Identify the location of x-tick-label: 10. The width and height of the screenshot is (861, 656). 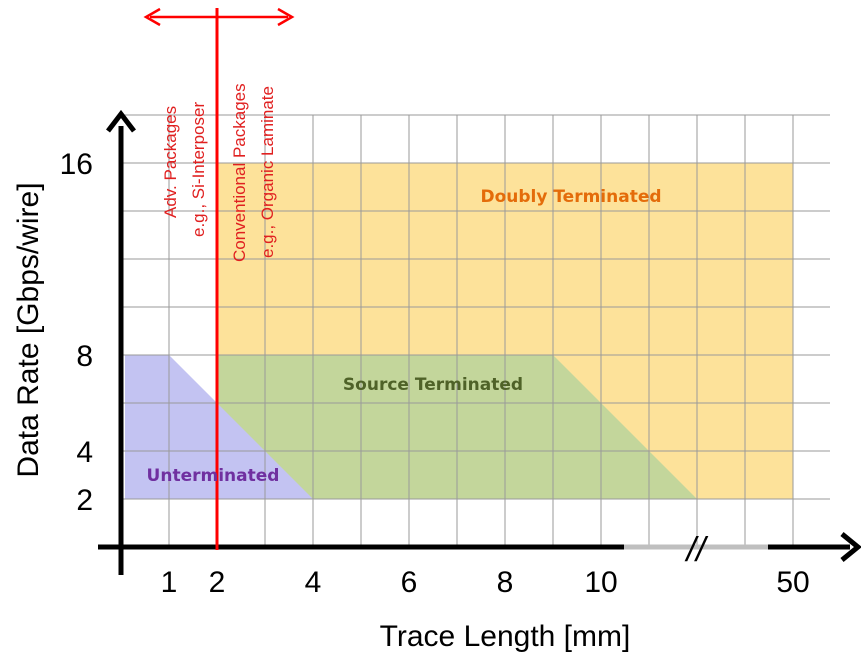
(600, 582).